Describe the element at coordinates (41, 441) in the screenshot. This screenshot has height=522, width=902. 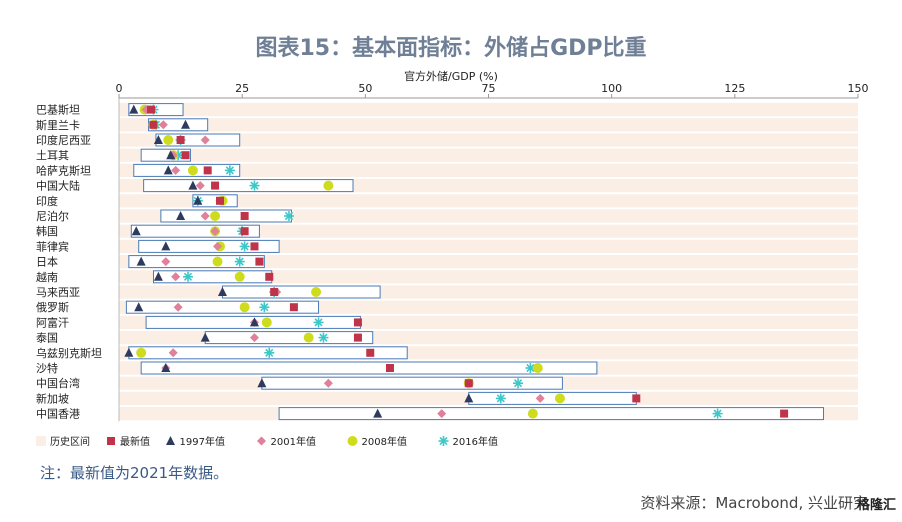
I see `legend-swatch-range` at that location.